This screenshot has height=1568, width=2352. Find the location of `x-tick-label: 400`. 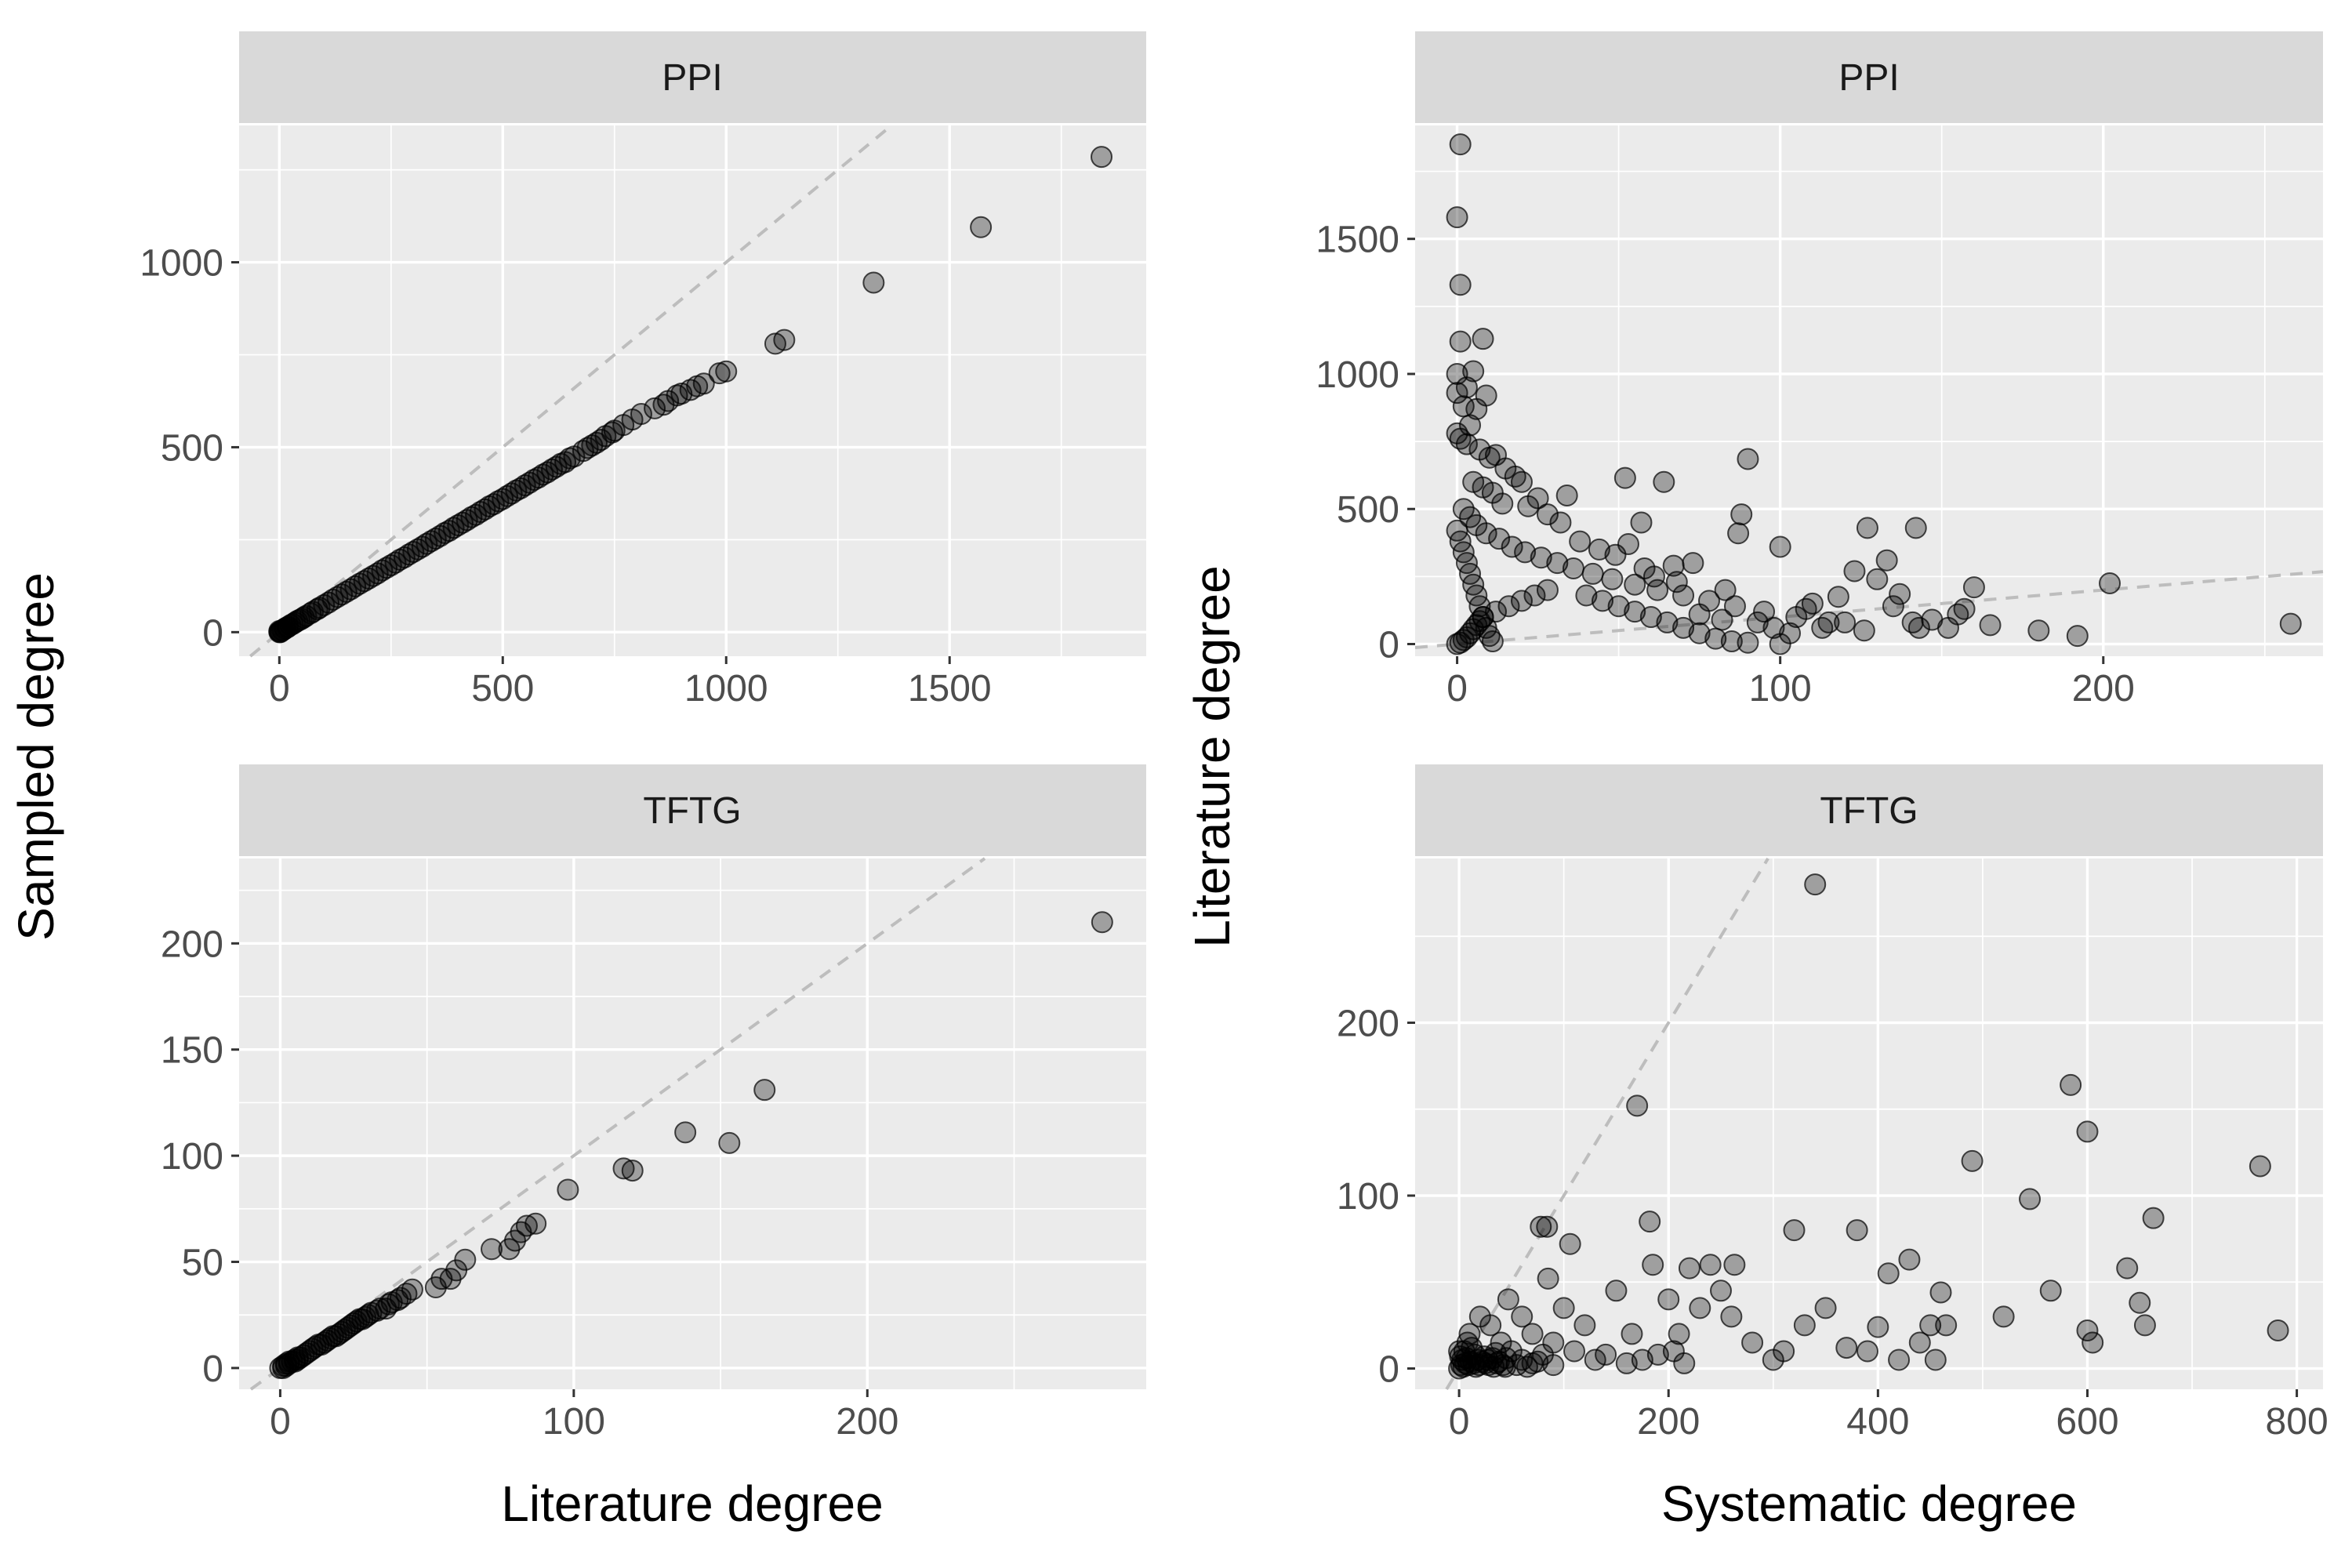

x-tick-label: 400 is located at coordinates (1877, 1422).